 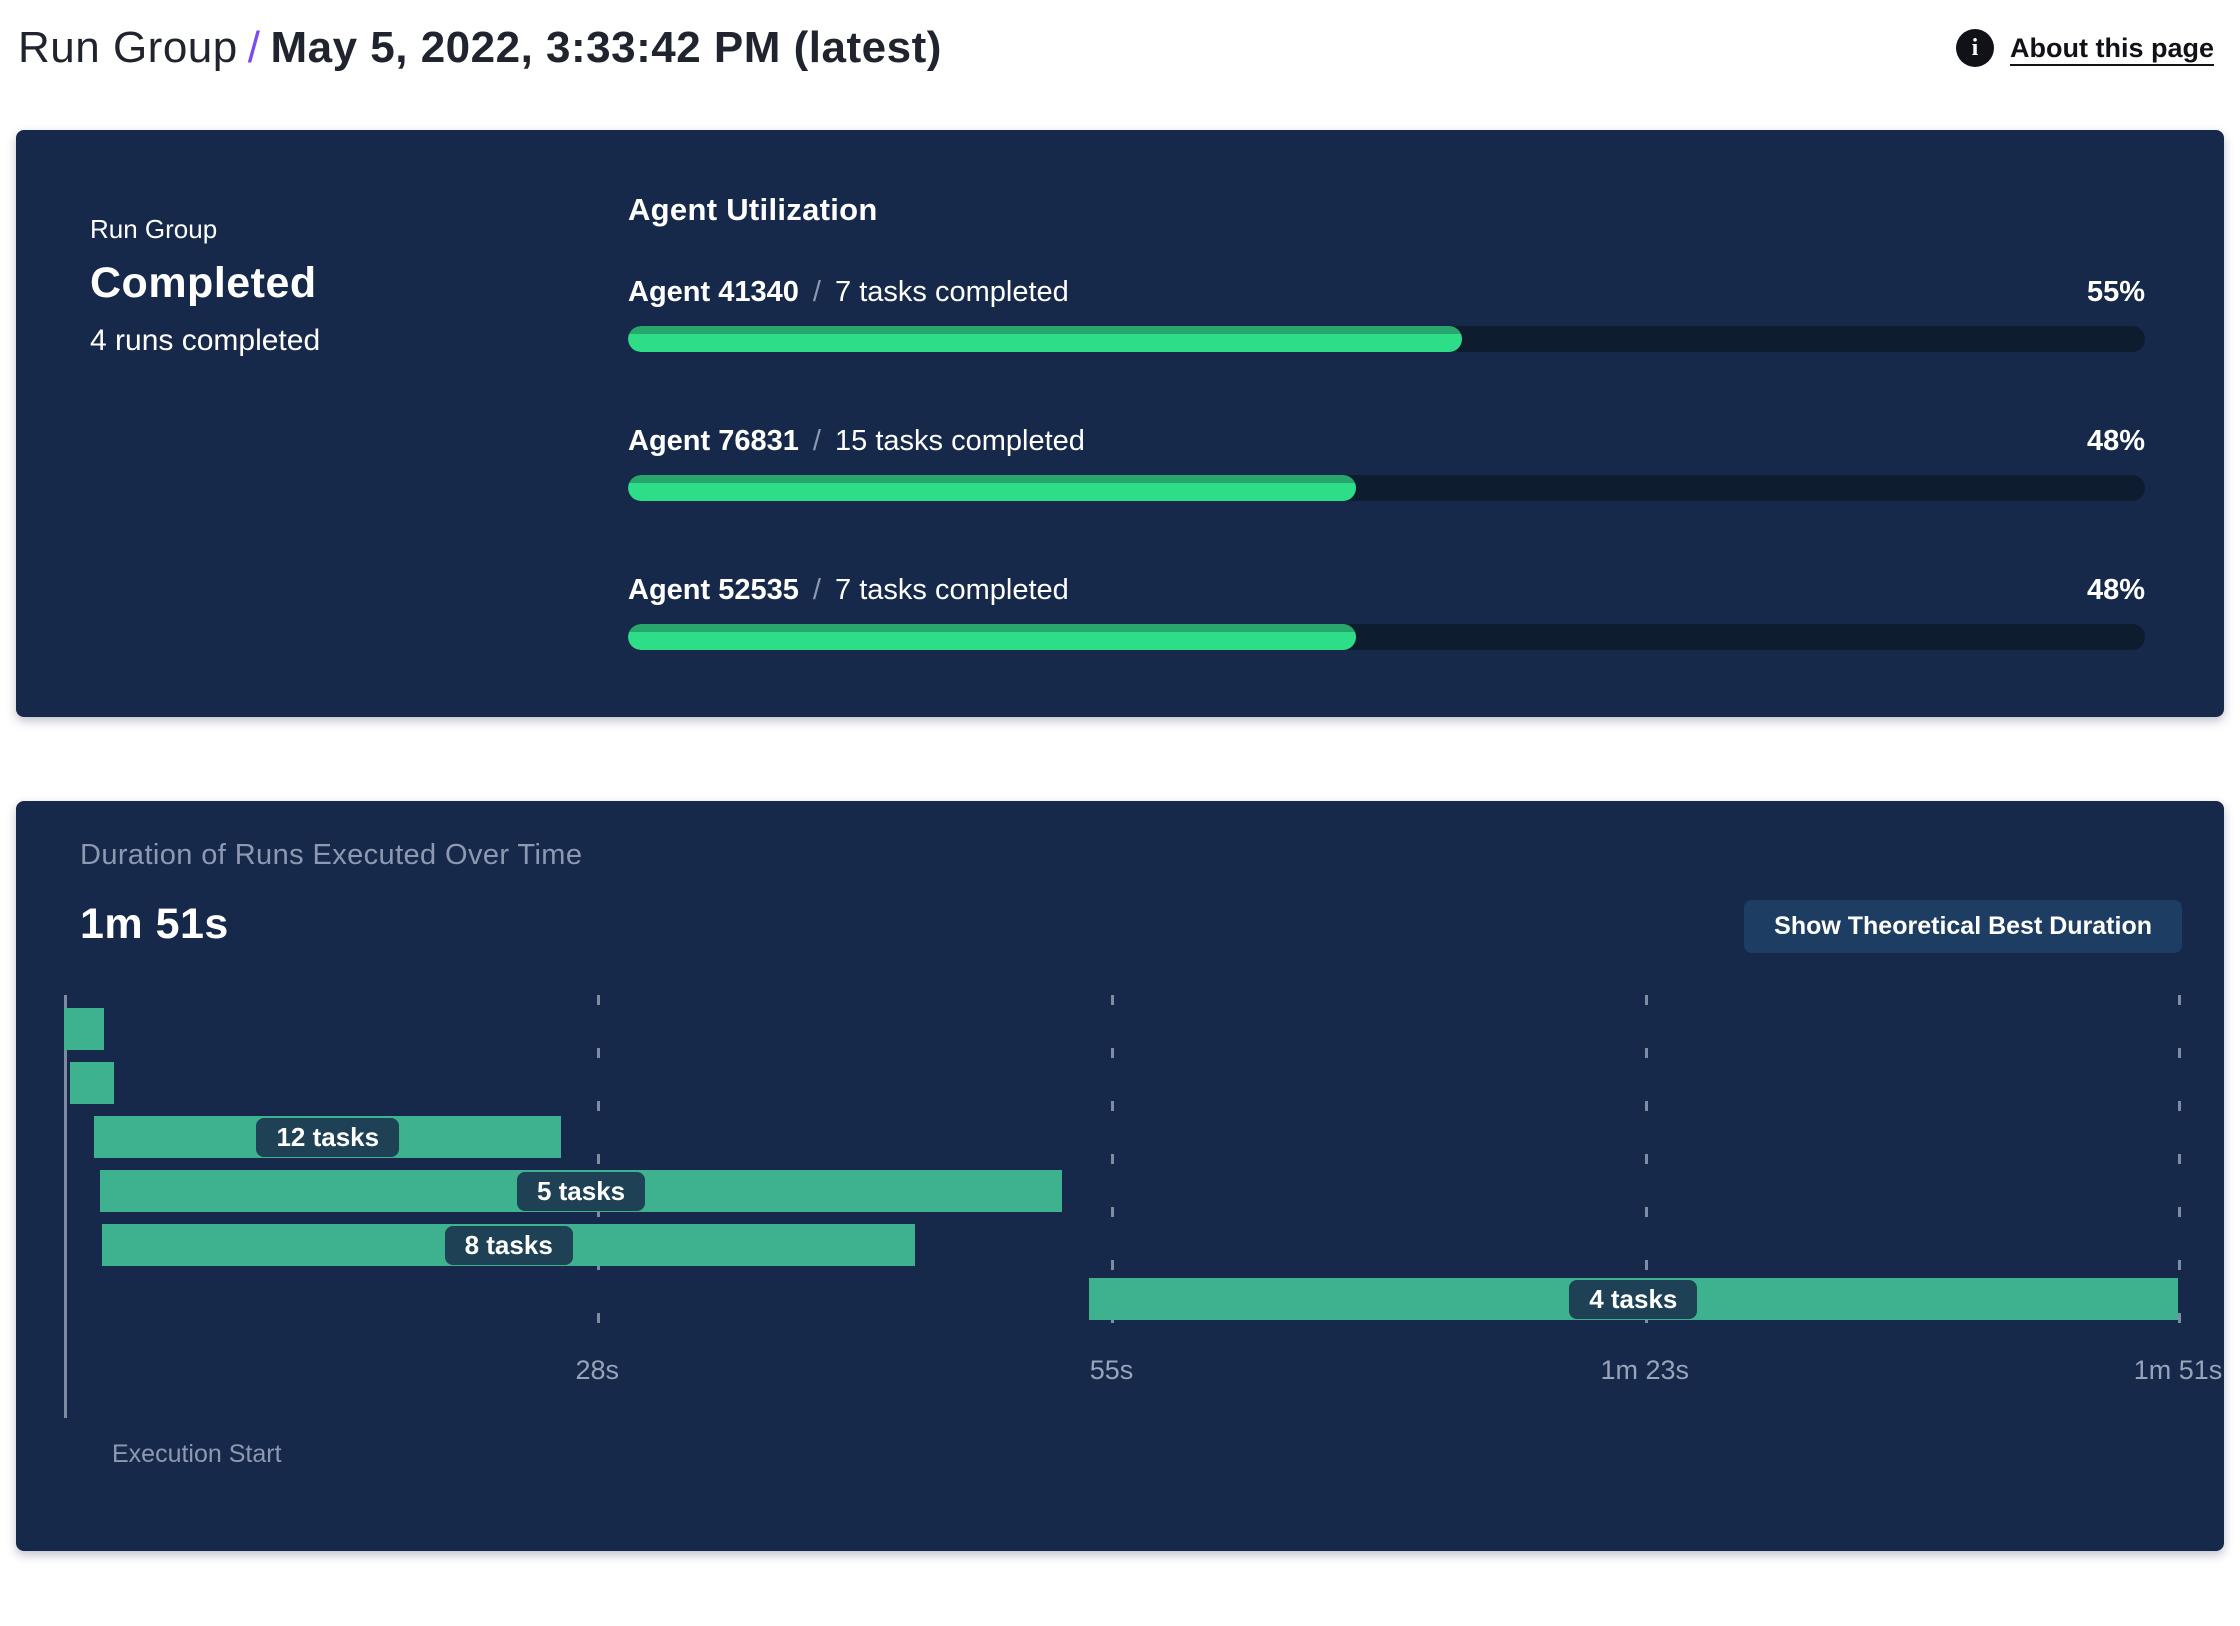 I want to click on run-group-label: Run Group, so click(x=154, y=229).